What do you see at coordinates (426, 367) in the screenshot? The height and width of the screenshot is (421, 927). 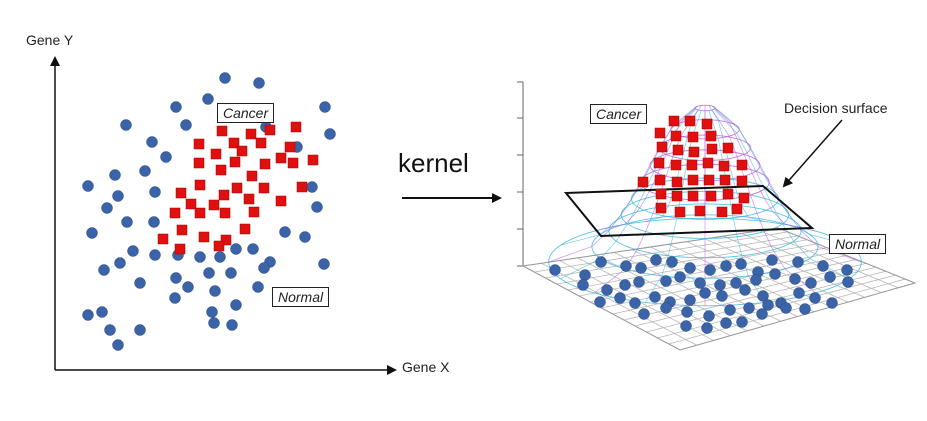 I see `x-axis-label: Gene X` at bounding box center [426, 367].